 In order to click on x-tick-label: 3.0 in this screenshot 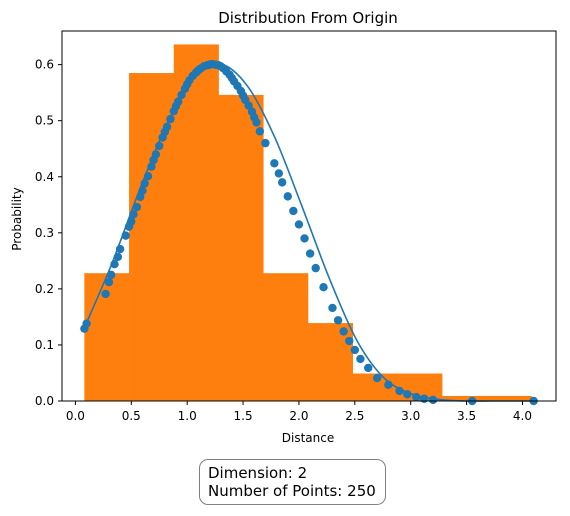, I will do `click(410, 416)`.